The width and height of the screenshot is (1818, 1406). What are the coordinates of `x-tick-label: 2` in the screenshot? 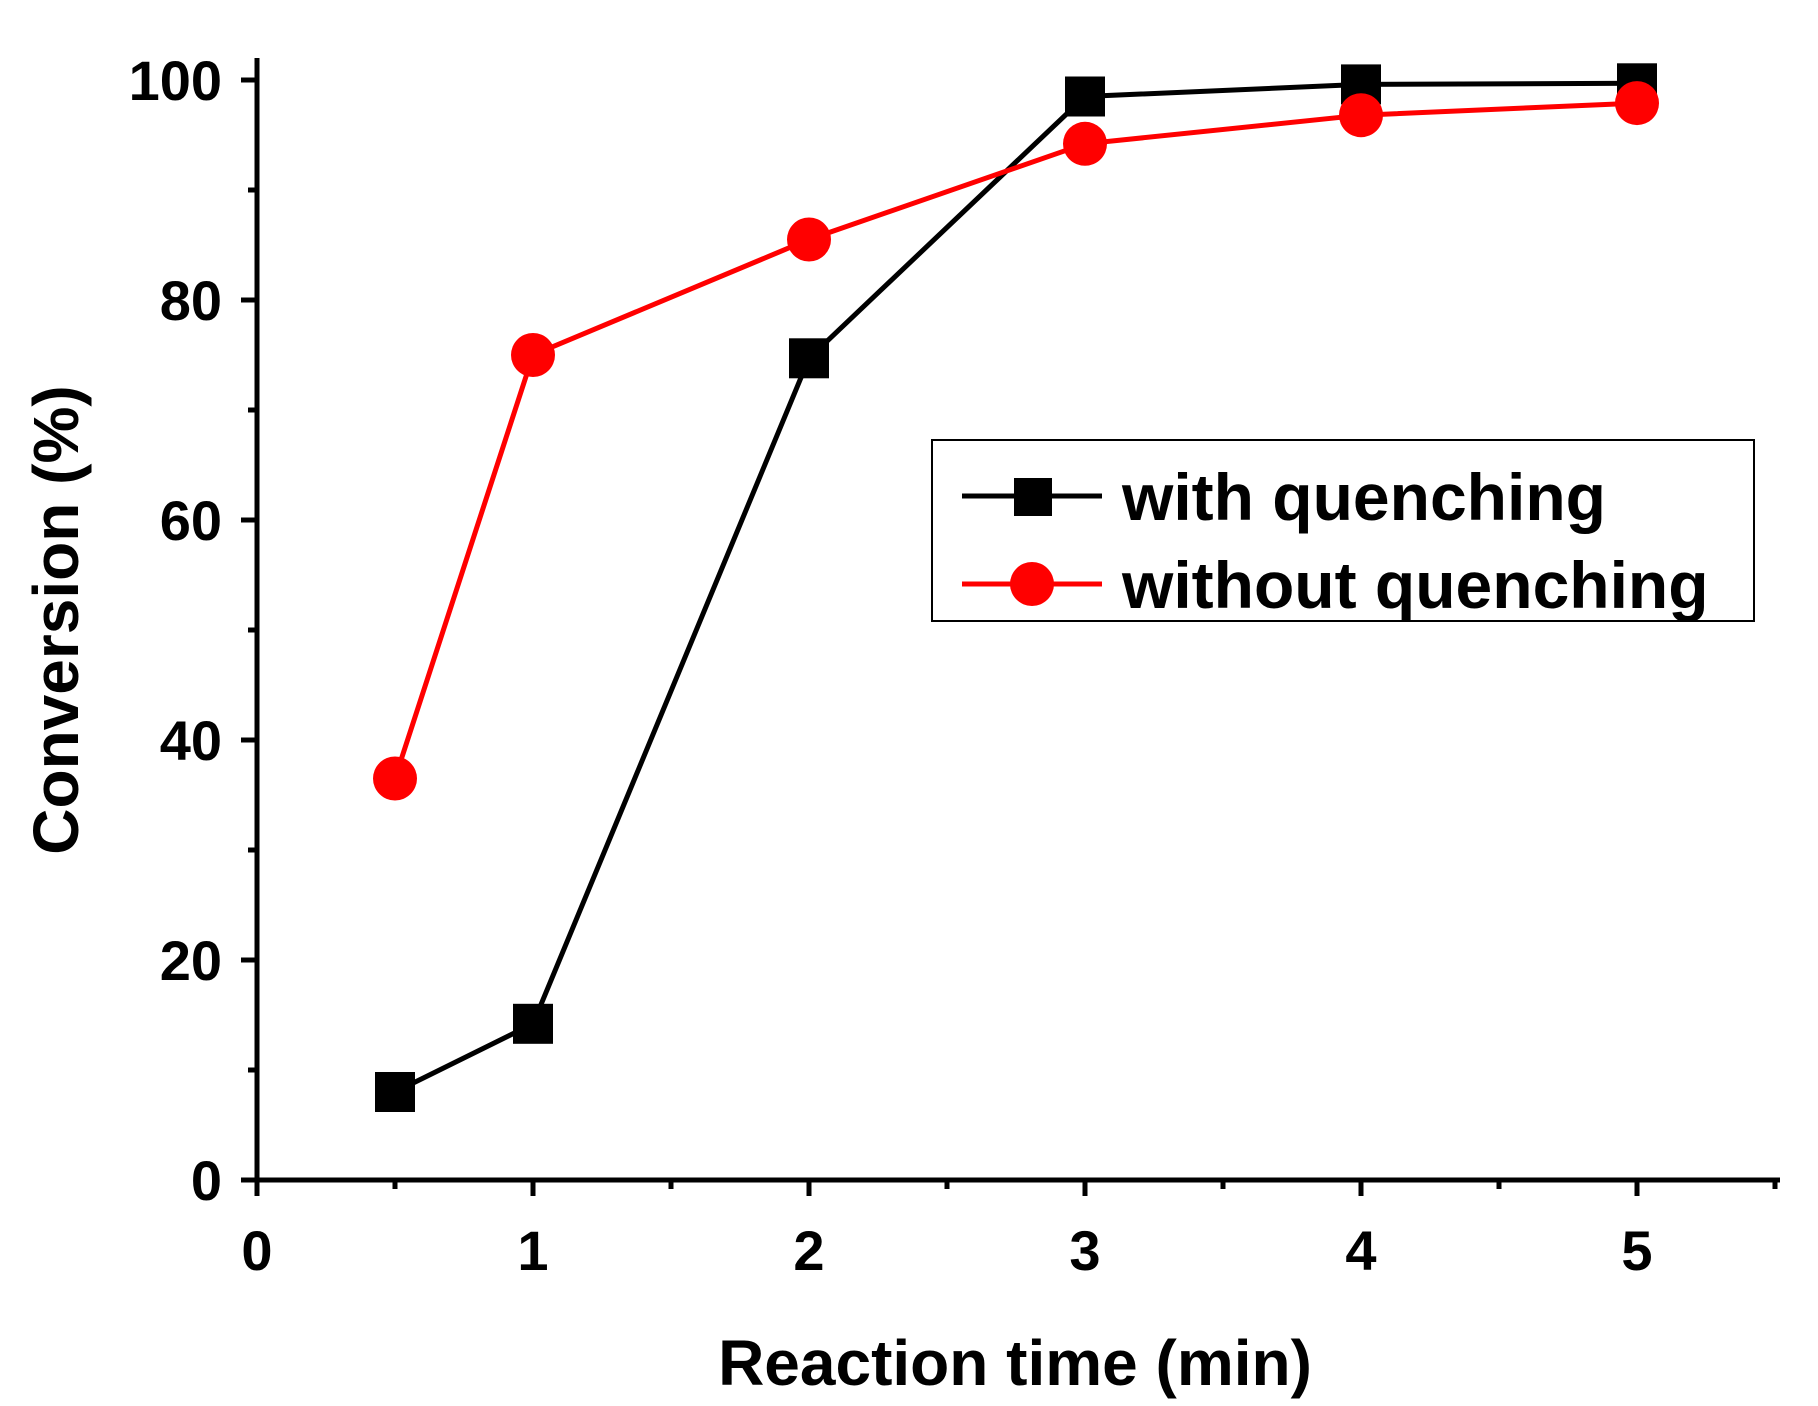 It's located at (808, 1250).